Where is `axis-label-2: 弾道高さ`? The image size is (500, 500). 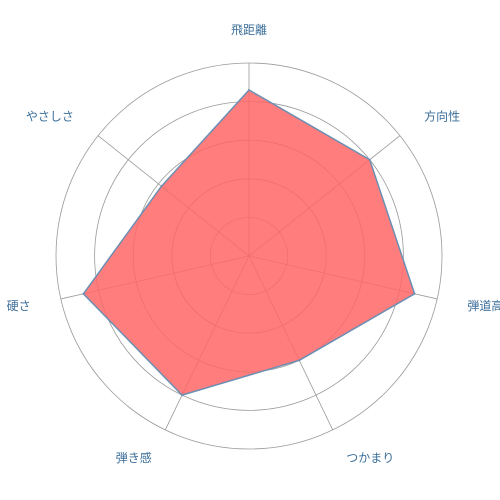 axis-label-2: 弾道高さ is located at coordinates (483, 305).